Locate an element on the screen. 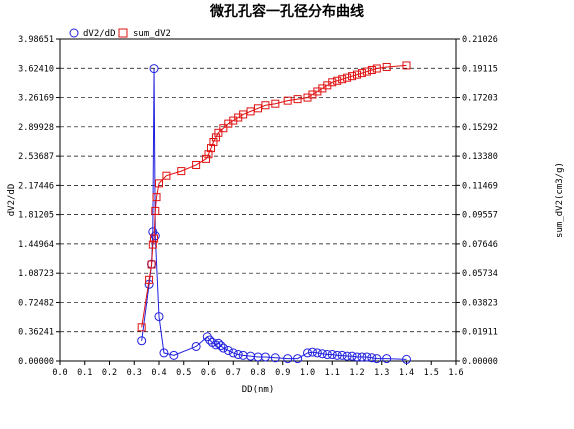  x-tick-label: 1.6 is located at coordinates (455, 373).